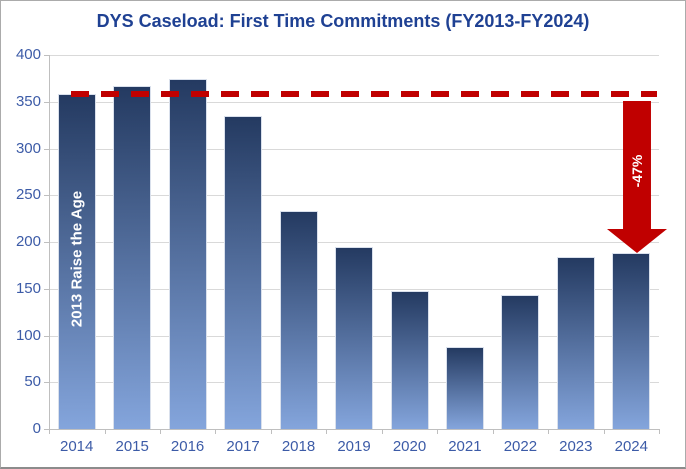 The height and width of the screenshot is (469, 686). I want to click on decline-percentage-label: -47%, so click(637, 171).